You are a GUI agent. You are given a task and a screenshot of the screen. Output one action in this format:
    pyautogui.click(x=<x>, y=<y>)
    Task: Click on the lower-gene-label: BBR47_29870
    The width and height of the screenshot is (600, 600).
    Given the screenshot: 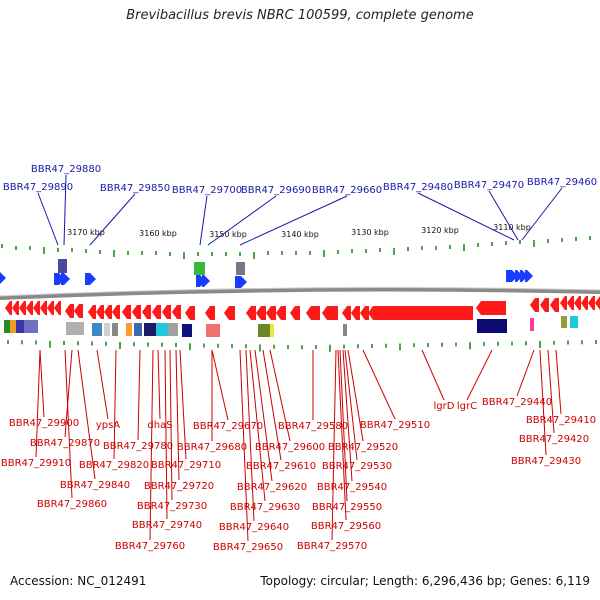 What is the action you would take?
    pyautogui.click(x=65, y=443)
    